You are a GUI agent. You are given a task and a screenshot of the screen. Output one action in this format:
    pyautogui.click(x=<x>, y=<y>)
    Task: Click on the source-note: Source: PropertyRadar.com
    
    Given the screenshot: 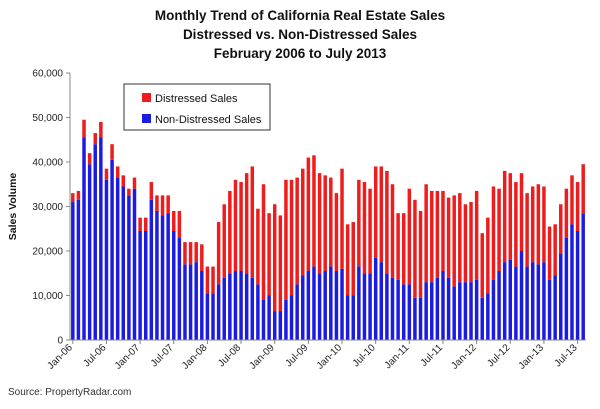 What is the action you would take?
    pyautogui.click(x=70, y=392)
    